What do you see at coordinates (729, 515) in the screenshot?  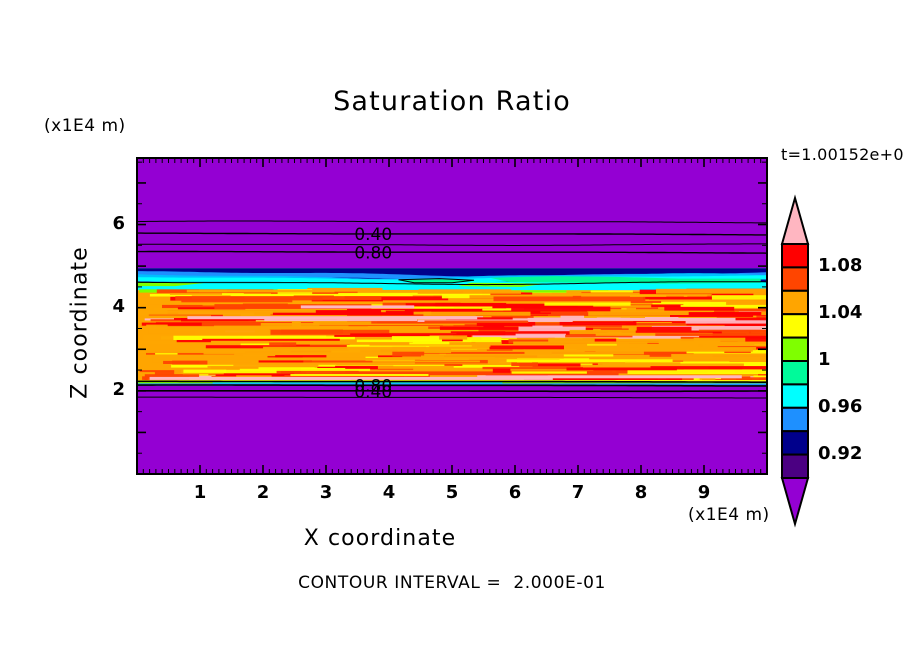 I see `x-axis-unit-label: (x1E4 m)` at bounding box center [729, 515].